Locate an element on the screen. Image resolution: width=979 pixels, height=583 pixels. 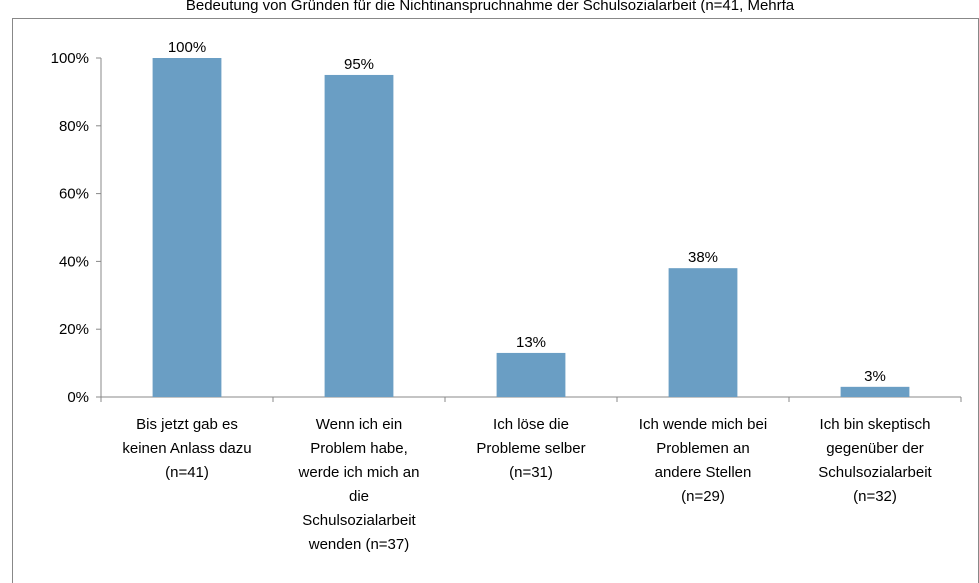
data-label: 13% is located at coordinates (531, 342).